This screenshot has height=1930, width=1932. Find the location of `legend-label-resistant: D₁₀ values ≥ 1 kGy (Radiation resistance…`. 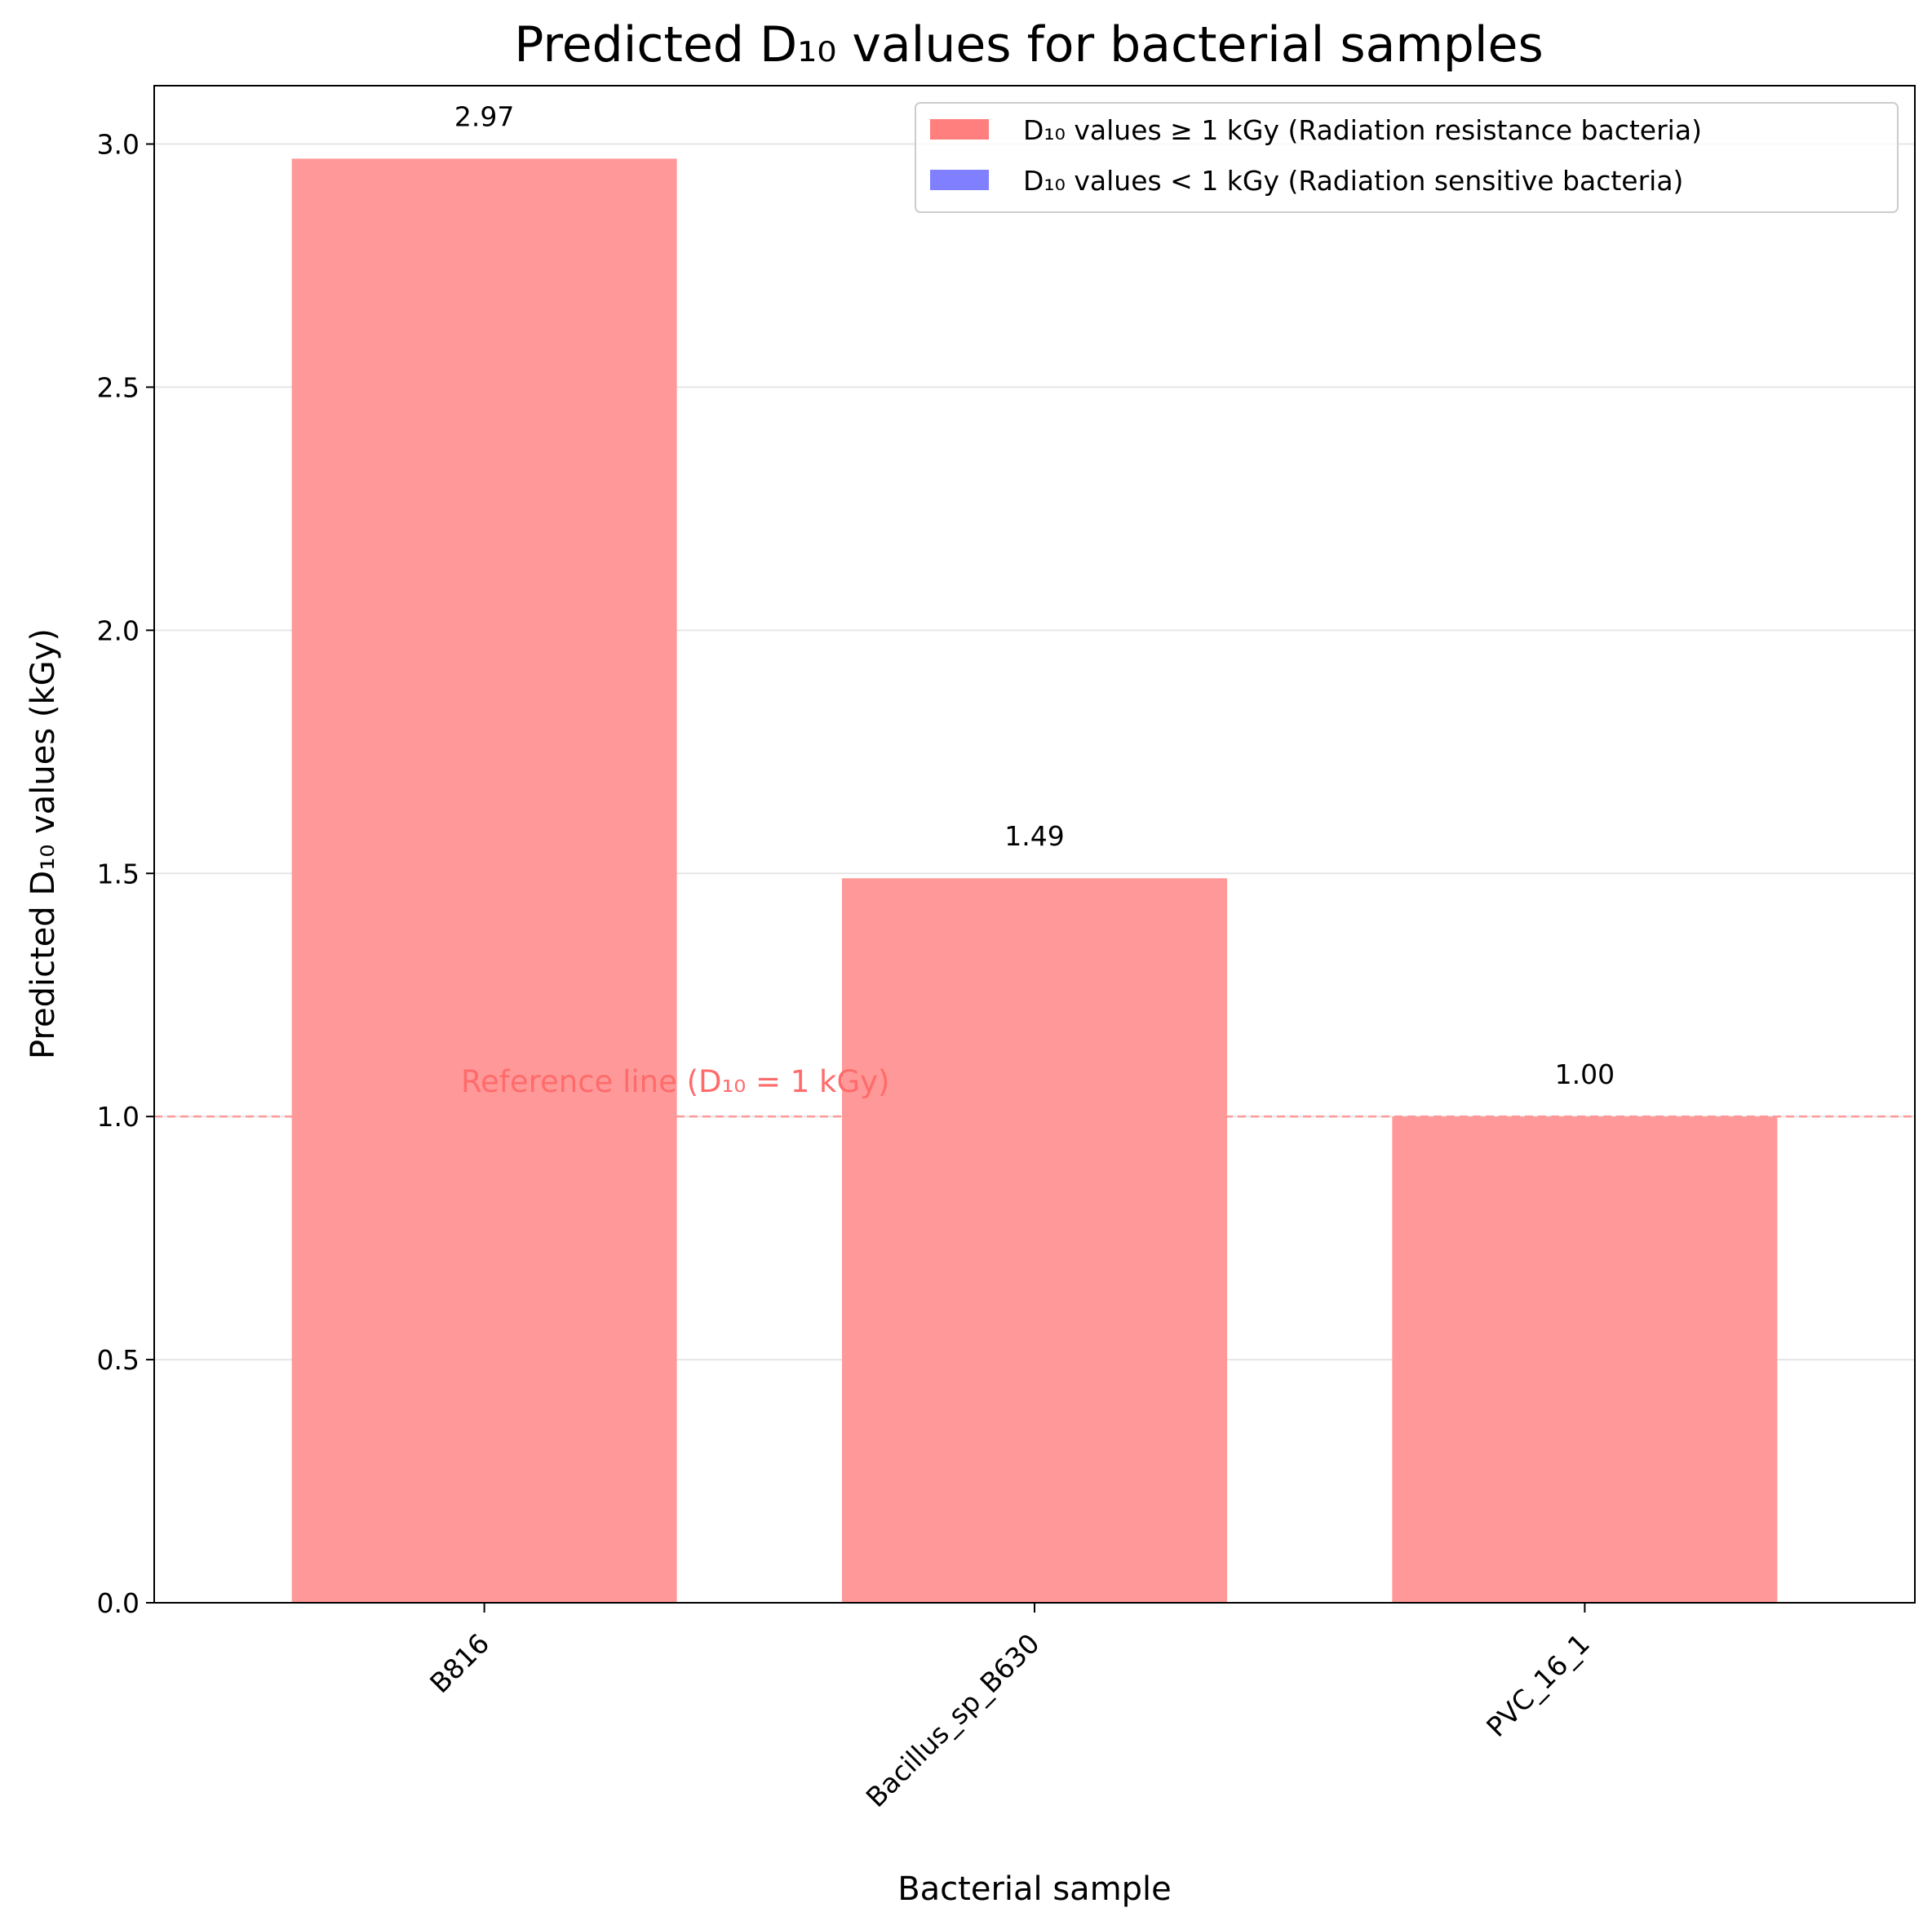

legend-label-resistant: D₁₀ values ≥ 1 kGy (Radiation resistance… is located at coordinates (1362, 130).